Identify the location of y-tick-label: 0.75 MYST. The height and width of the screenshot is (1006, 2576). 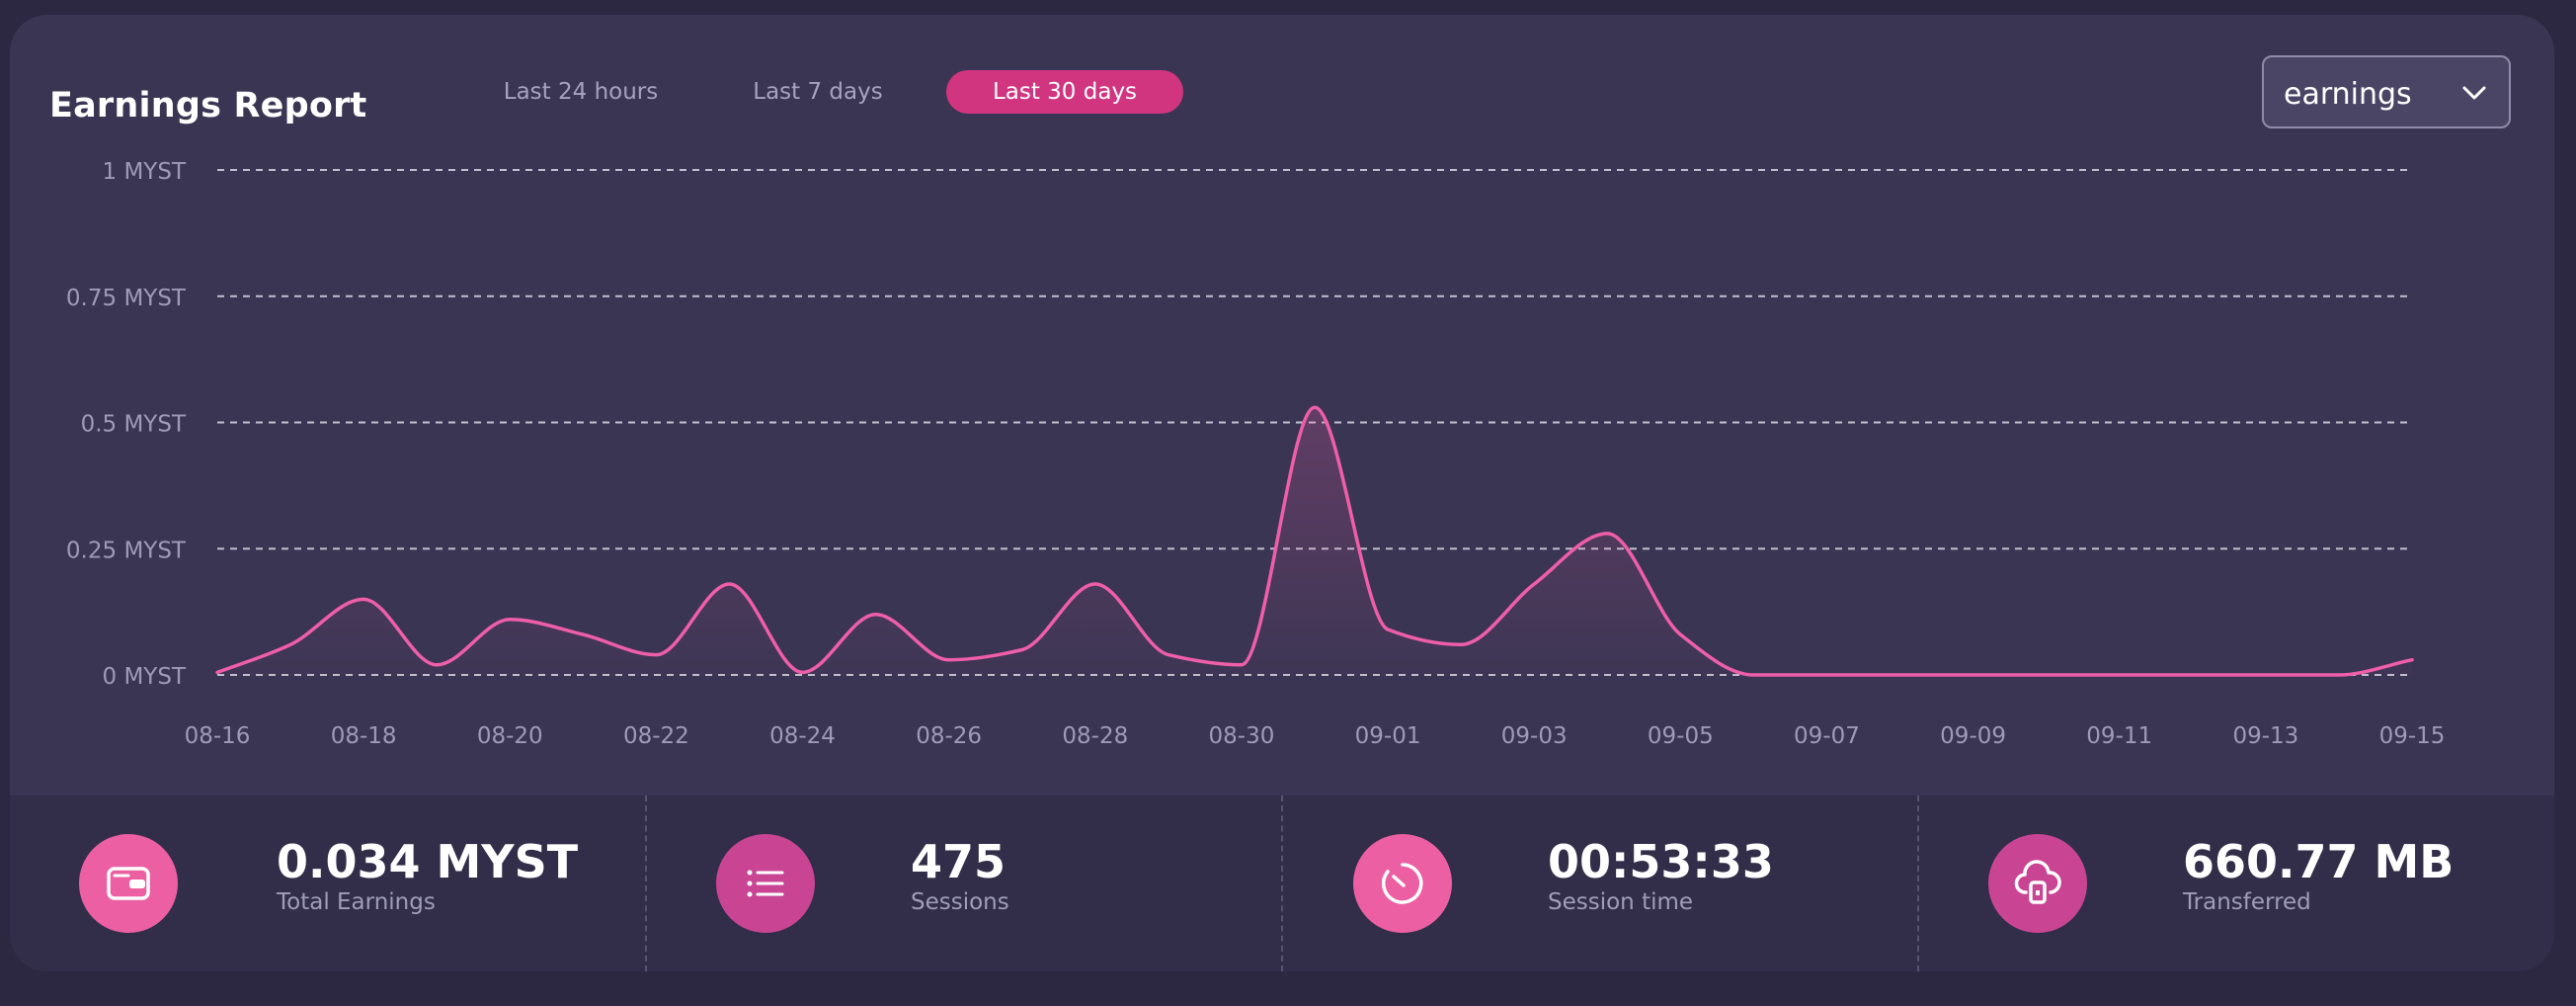
(126, 298).